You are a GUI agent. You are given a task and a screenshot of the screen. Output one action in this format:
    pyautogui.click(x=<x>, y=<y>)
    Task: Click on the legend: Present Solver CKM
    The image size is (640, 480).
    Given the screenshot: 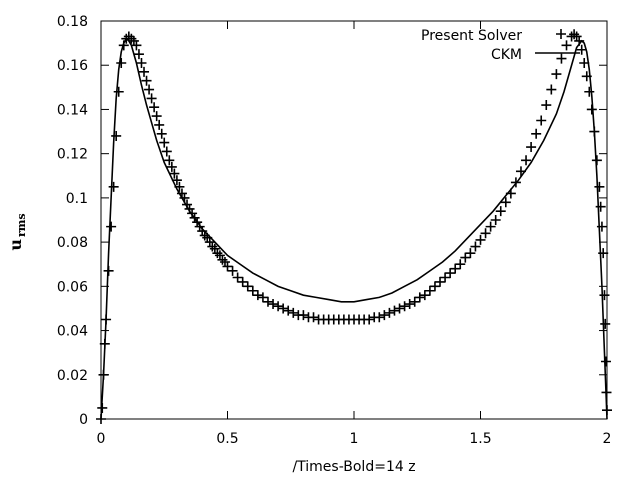 What is the action you would take?
    pyautogui.click(x=500, y=45)
    